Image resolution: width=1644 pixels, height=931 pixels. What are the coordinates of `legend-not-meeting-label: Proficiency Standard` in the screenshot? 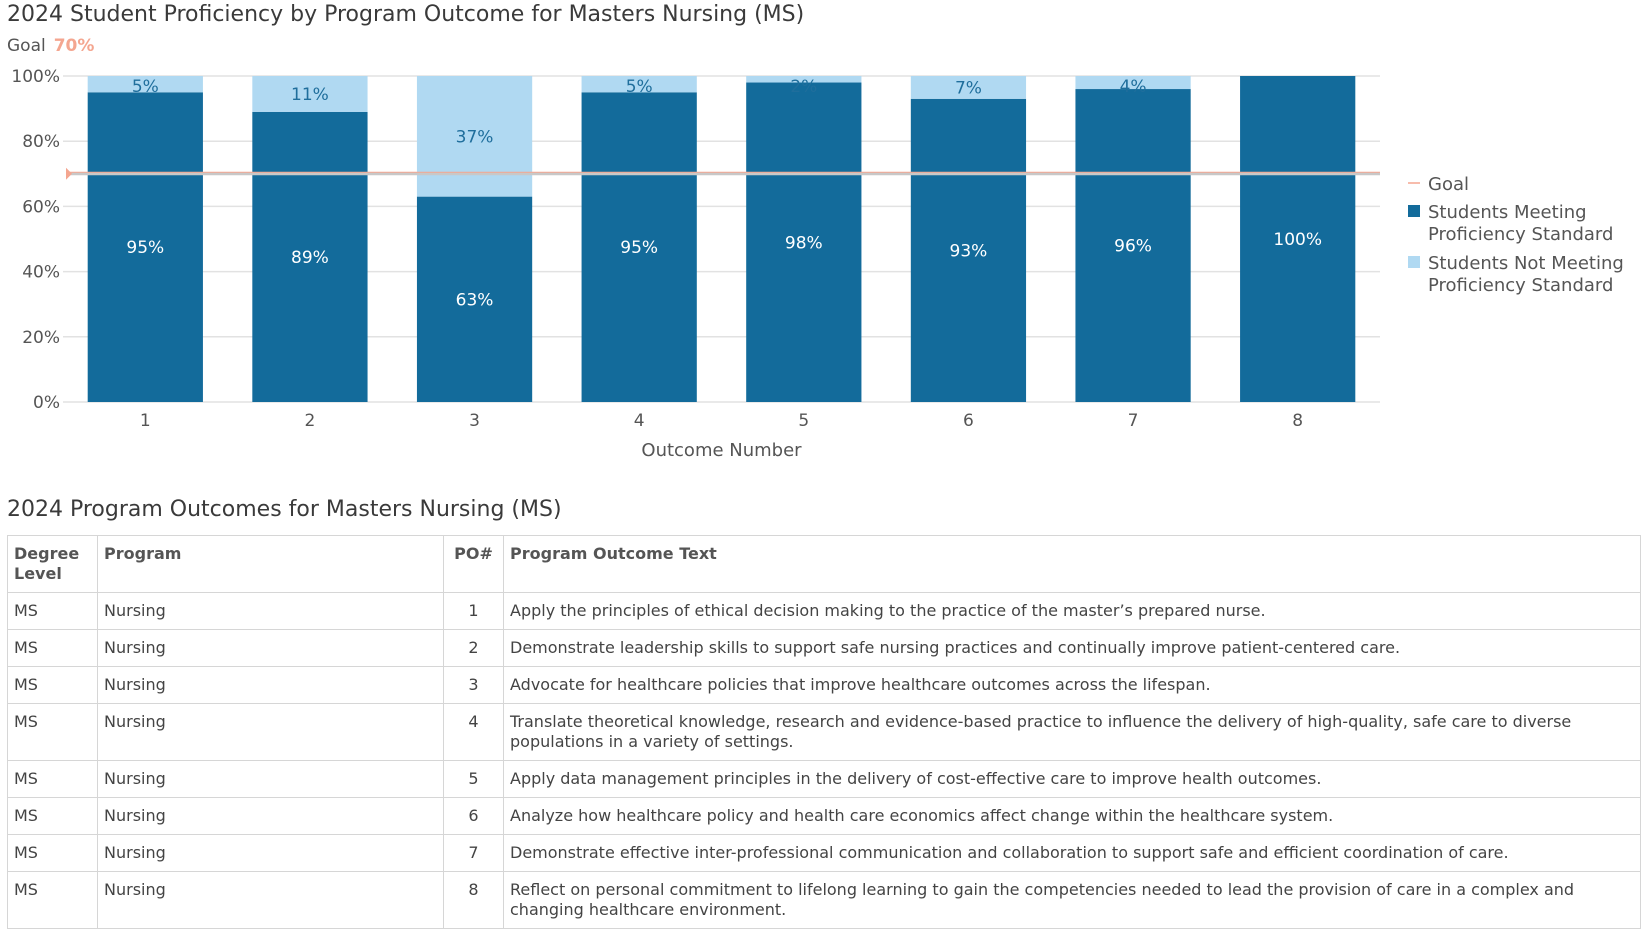 It's located at (1520, 285).